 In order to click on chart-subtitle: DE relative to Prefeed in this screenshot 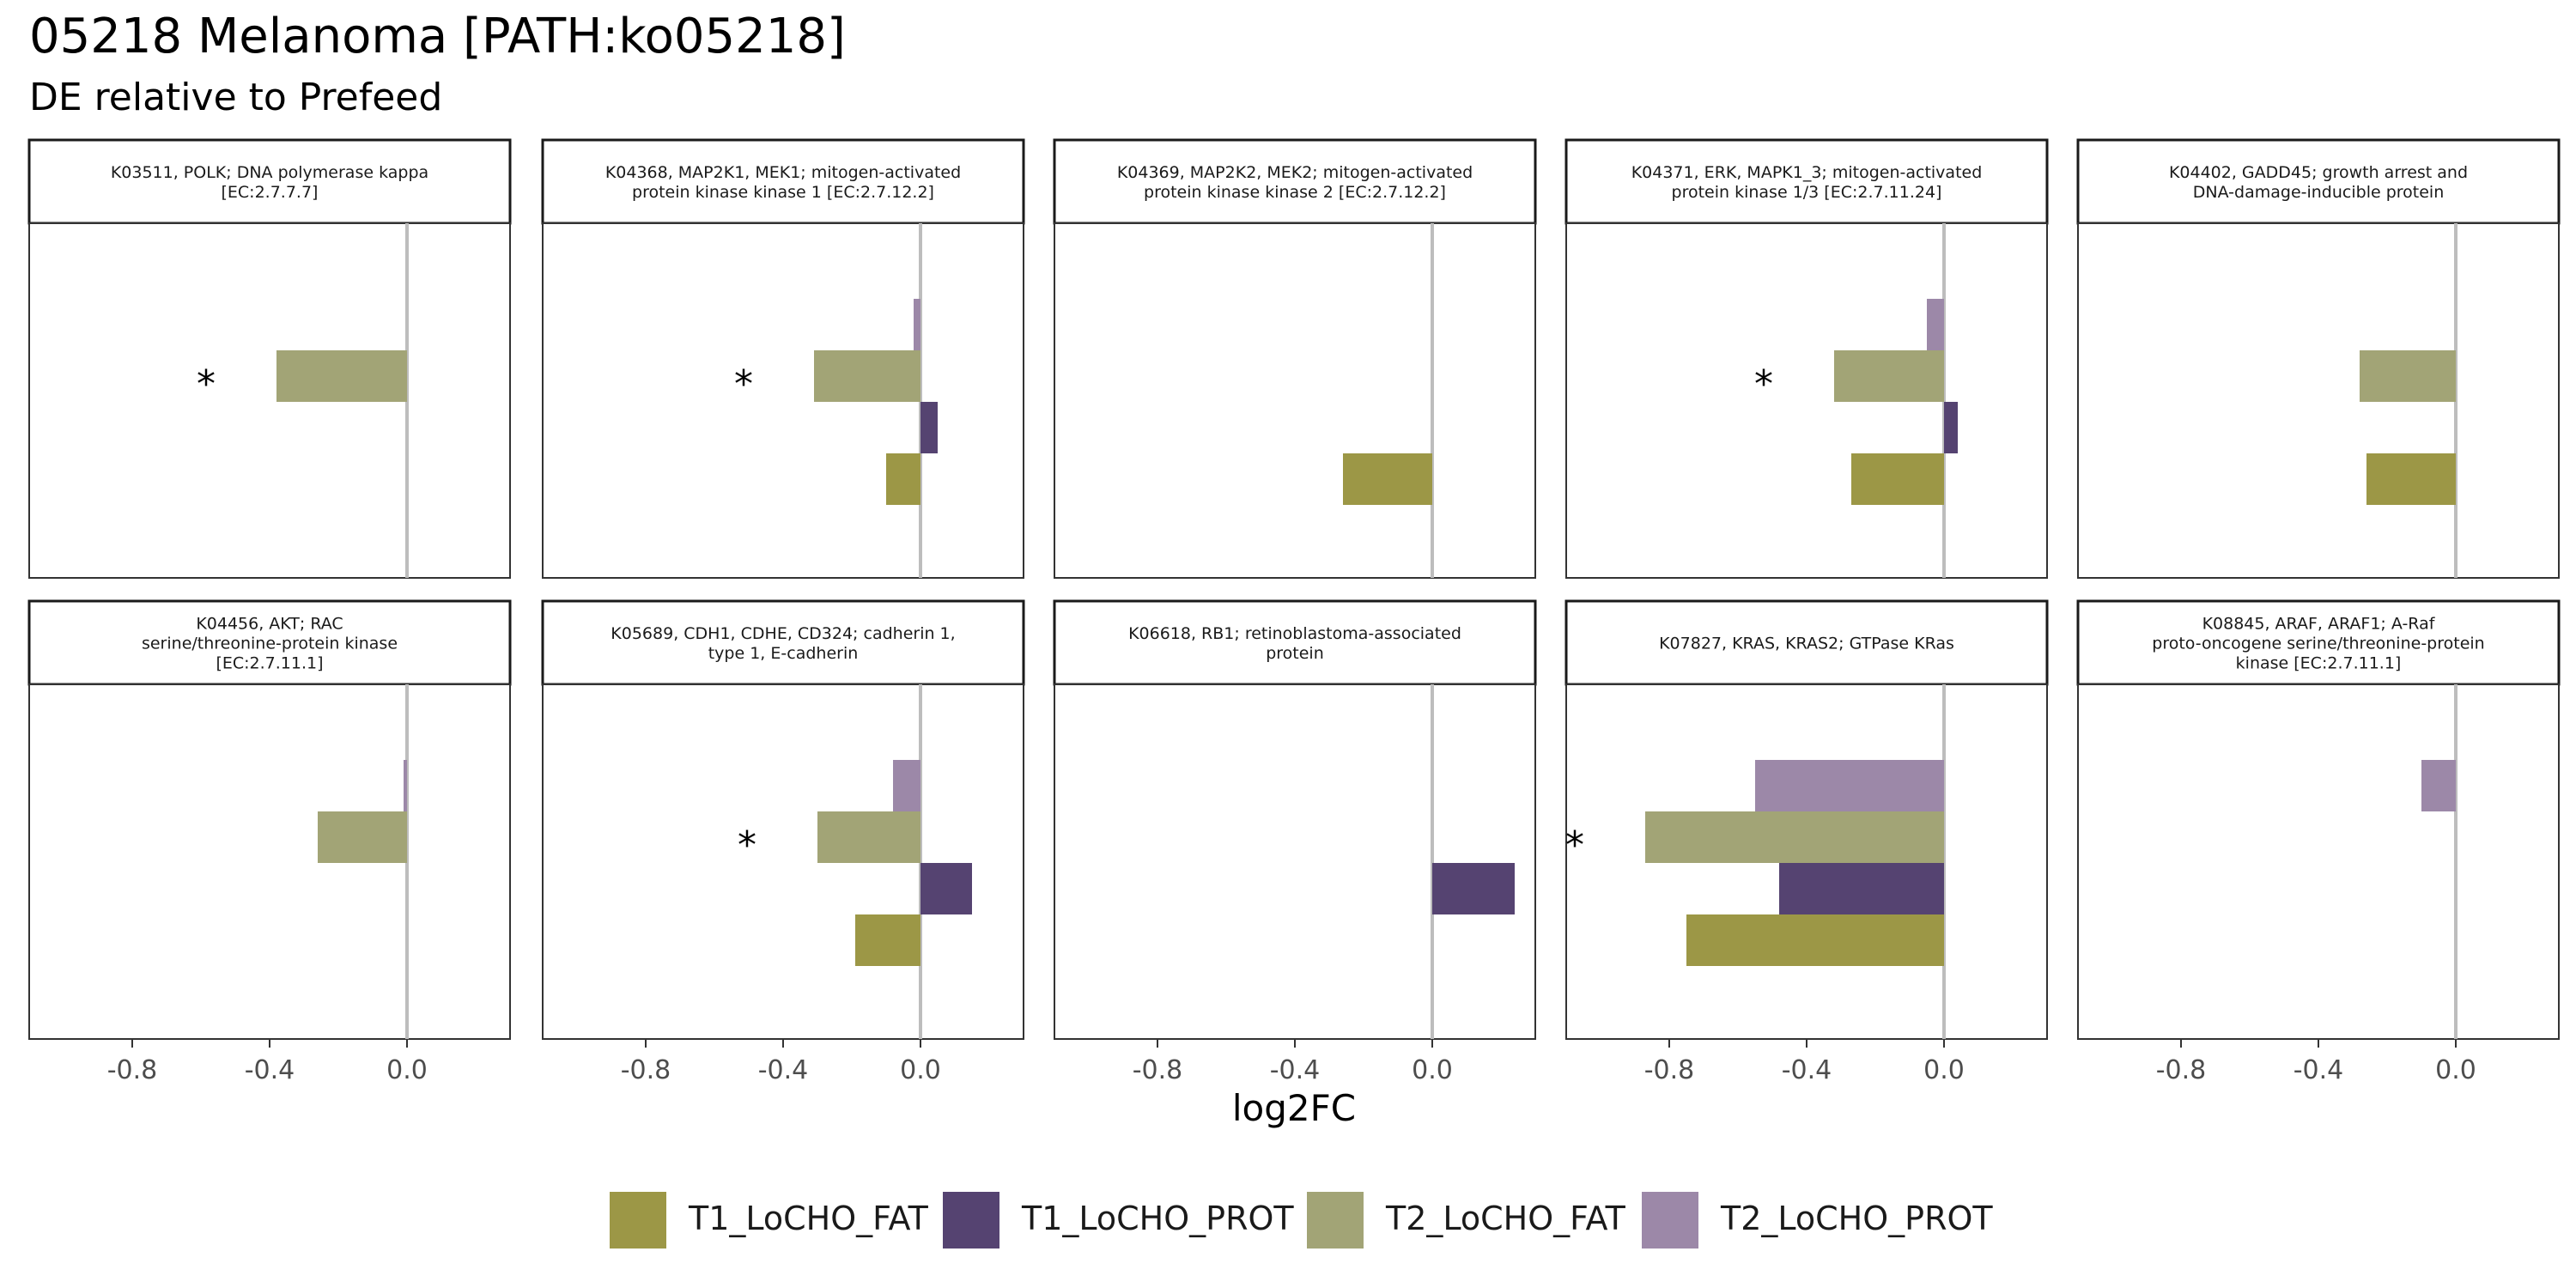, I will do `click(236, 98)`.